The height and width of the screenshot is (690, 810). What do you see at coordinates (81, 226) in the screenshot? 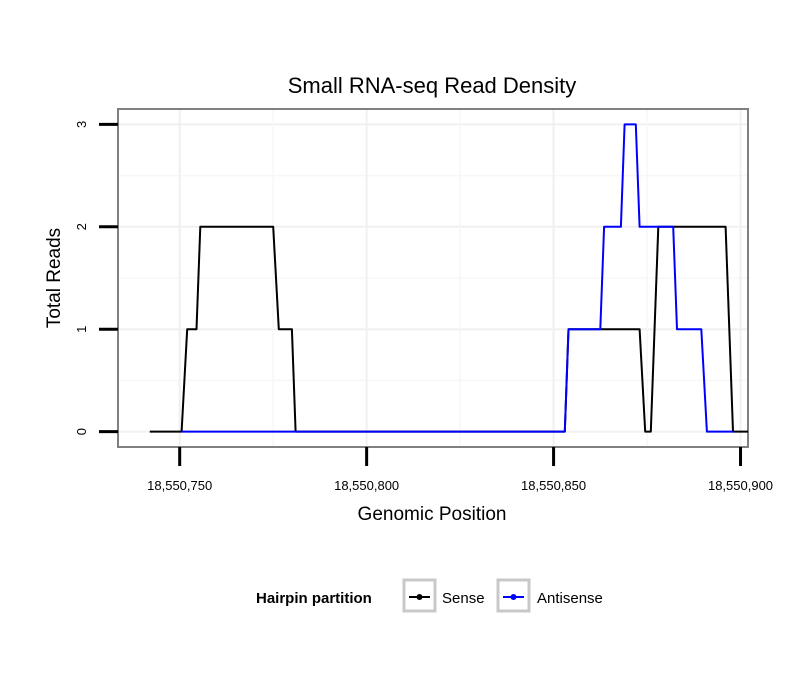
I see `y-tick-label: 2` at bounding box center [81, 226].